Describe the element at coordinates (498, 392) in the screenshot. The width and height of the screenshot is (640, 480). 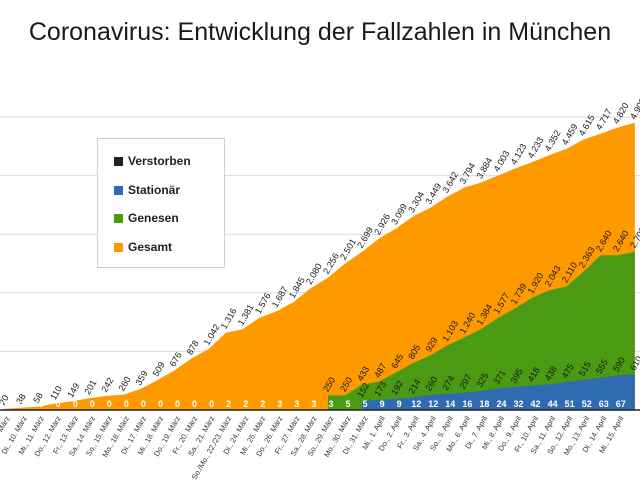
I see `area-stationaer` at that location.